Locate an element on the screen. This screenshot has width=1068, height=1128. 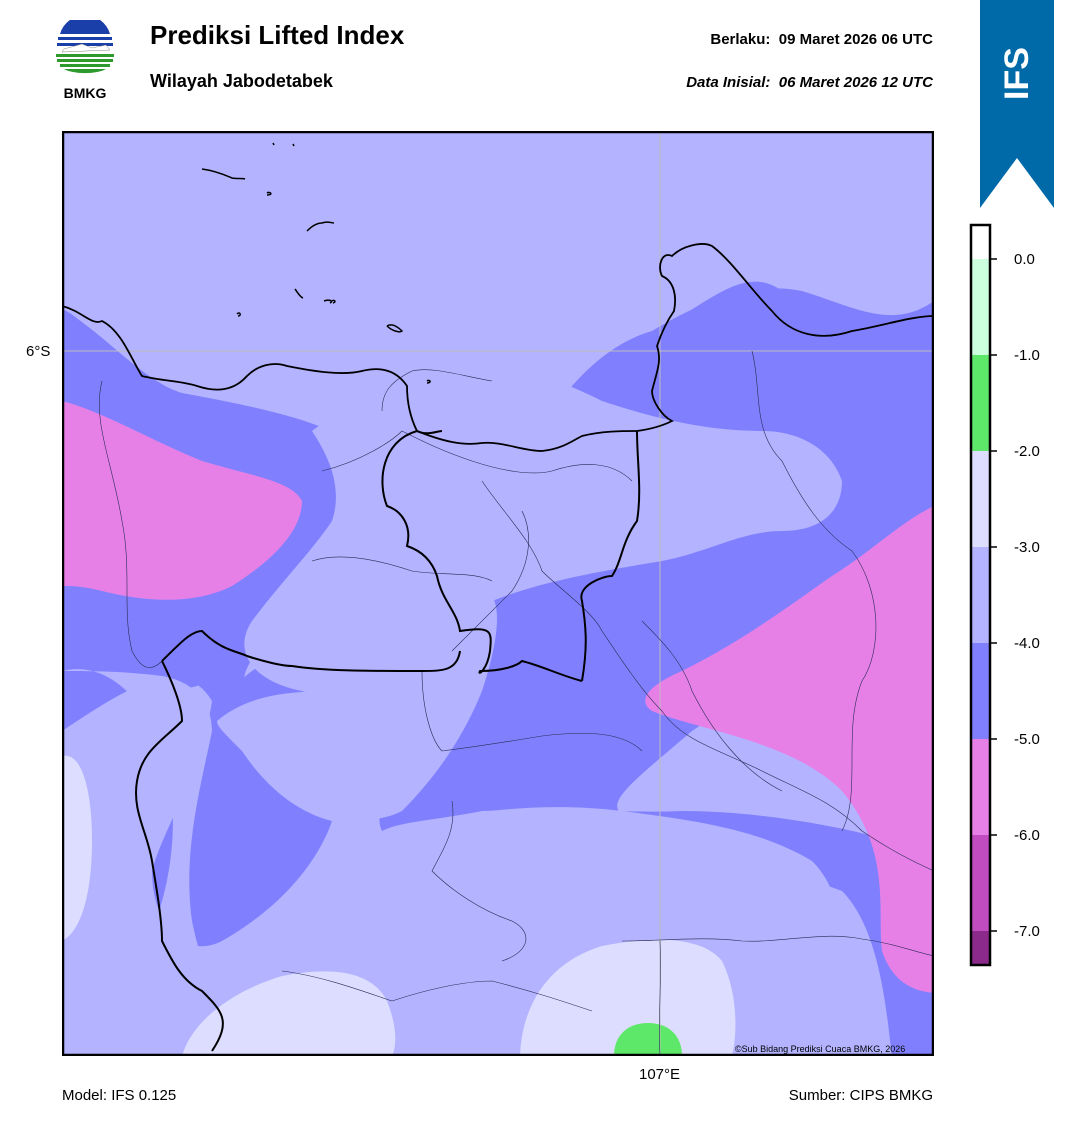
valid-value: 09 Maret 2026 06 UTC is located at coordinates (855, 39).